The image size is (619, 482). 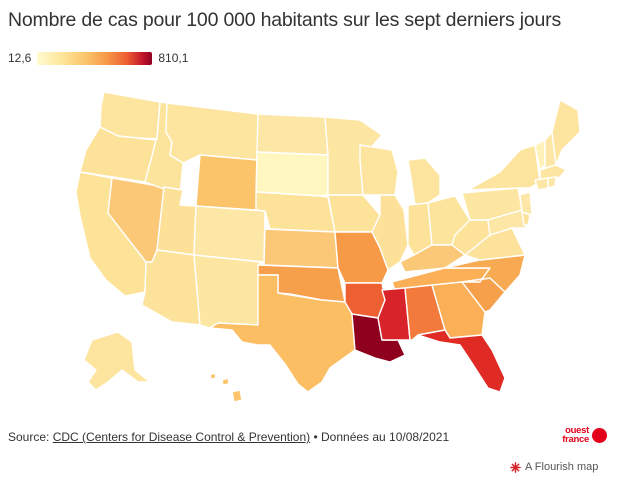 What do you see at coordinates (562, 467) in the screenshot?
I see `flourish-label: A Flourish map` at bounding box center [562, 467].